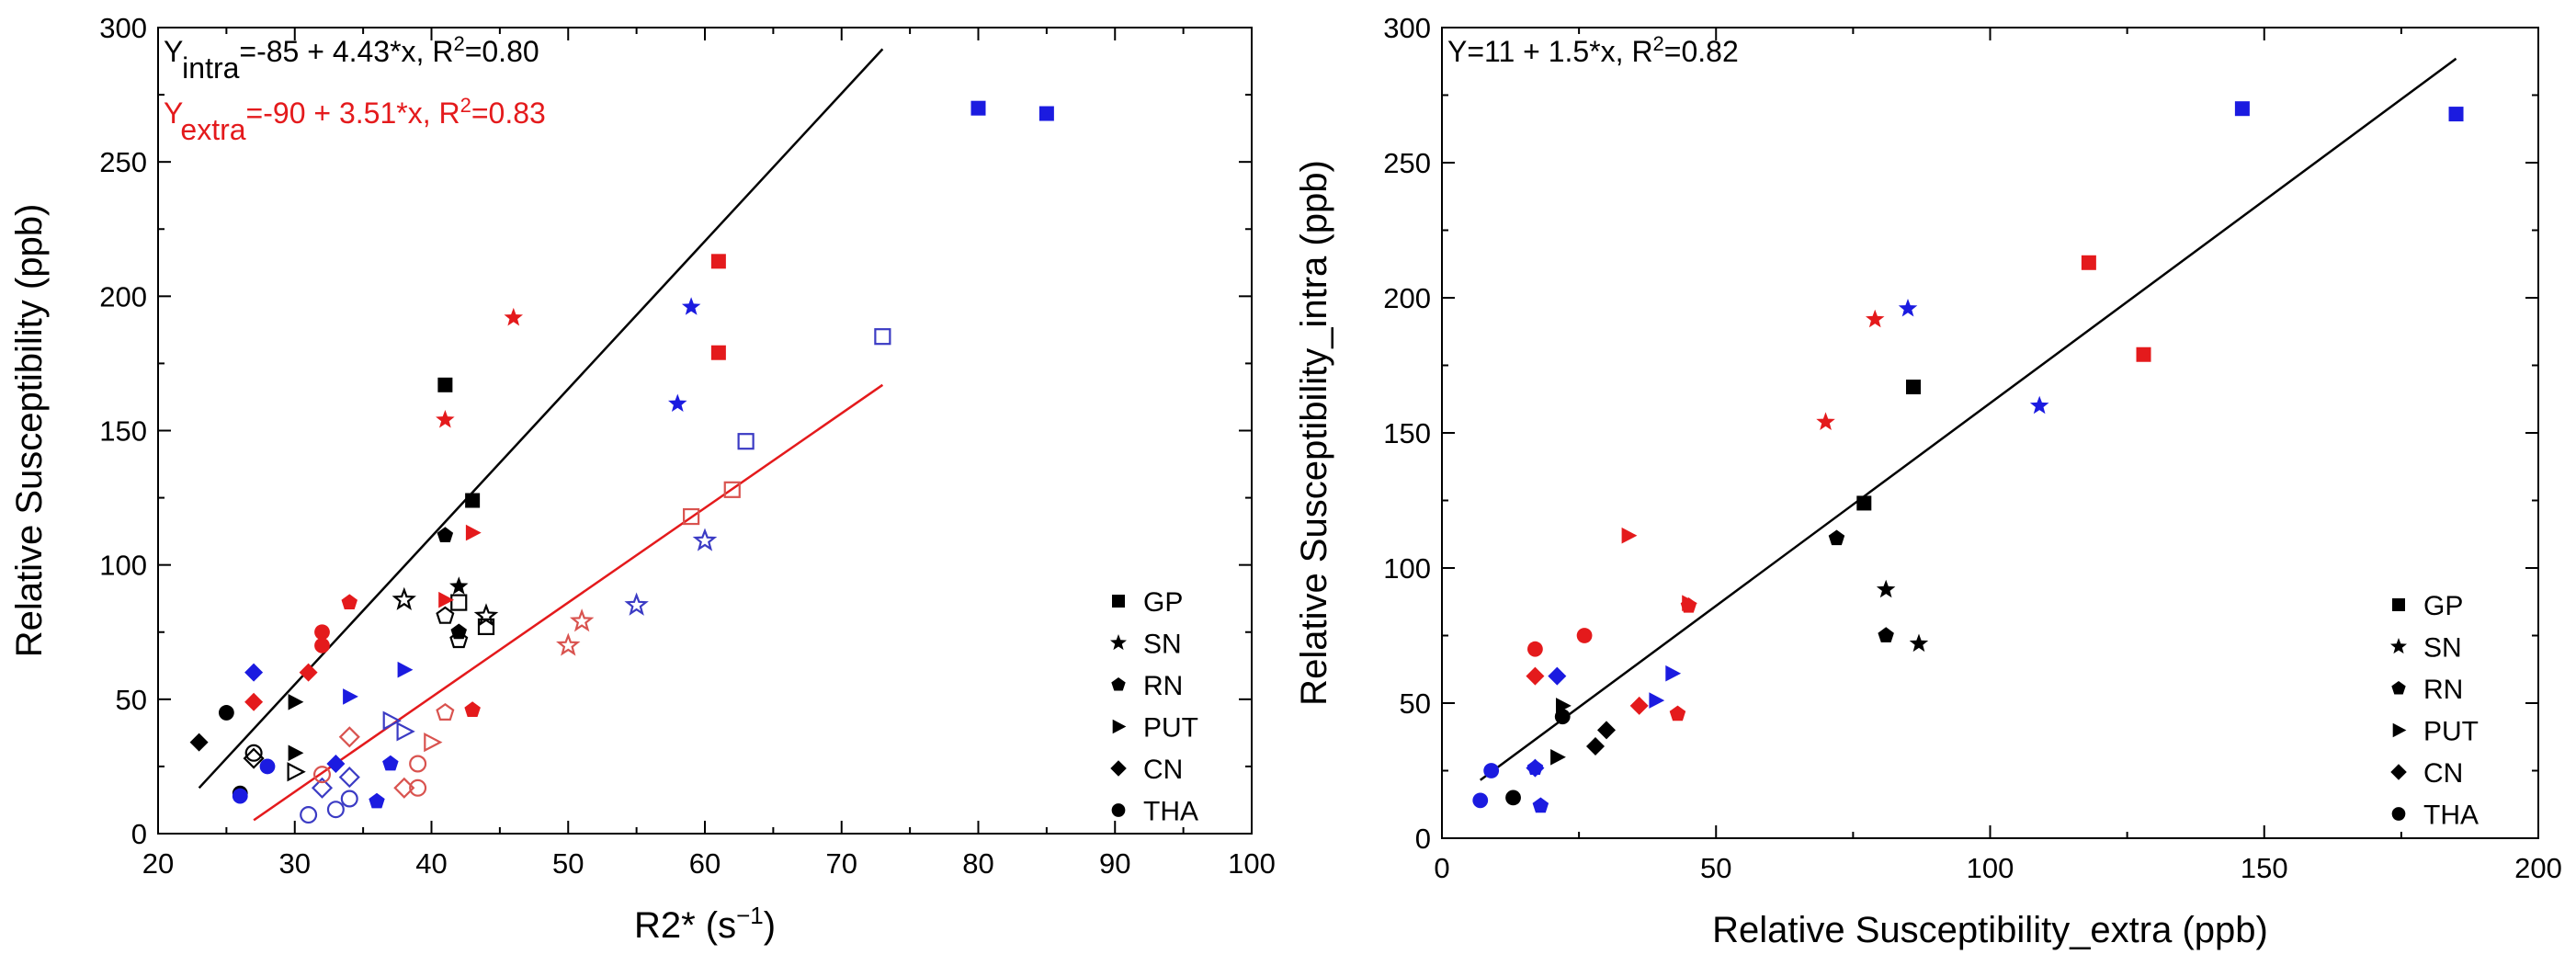 This screenshot has height=977, width=2576. I want to click on x-axis-label: R2* (s−1), so click(705, 924).